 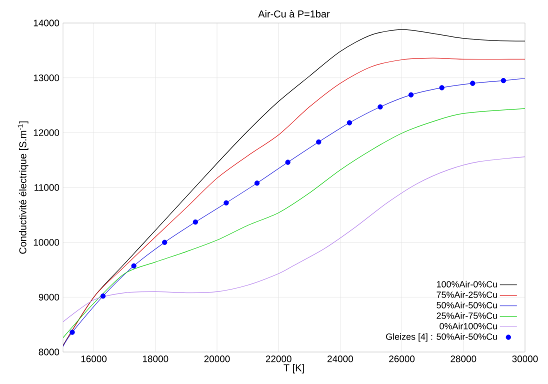 What do you see at coordinates (466, 315) in the screenshot?
I see `legend-label: 25%Air-75%Cu` at bounding box center [466, 315].